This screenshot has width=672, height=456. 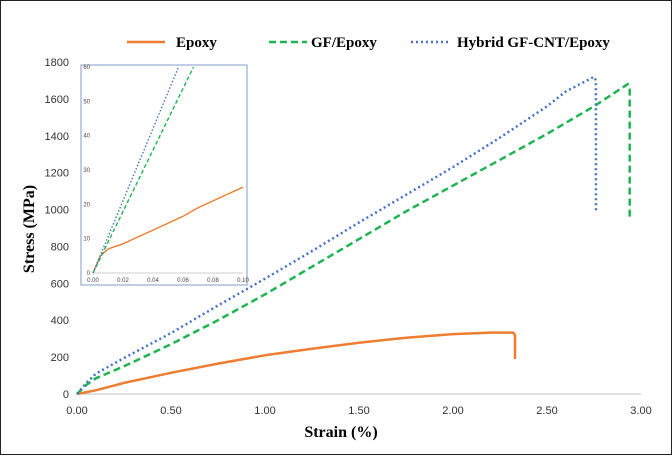 I want to click on inset-x-tick-label: 0.08, so click(x=213, y=281).